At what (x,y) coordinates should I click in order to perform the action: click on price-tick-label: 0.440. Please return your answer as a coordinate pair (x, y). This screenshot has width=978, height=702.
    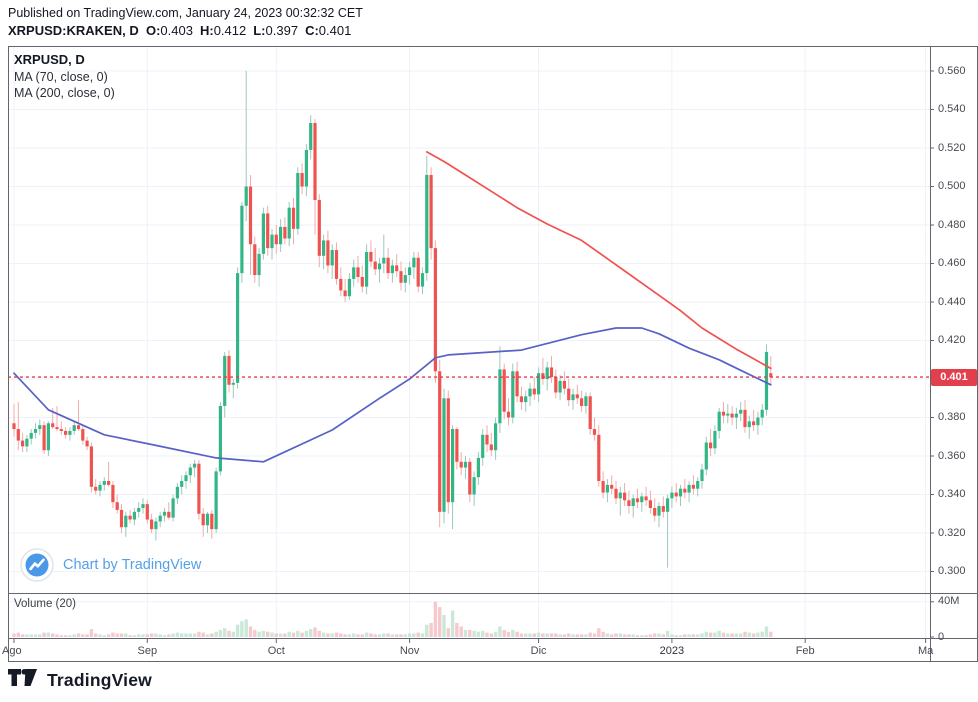
    Looking at the image, I should click on (952, 301).